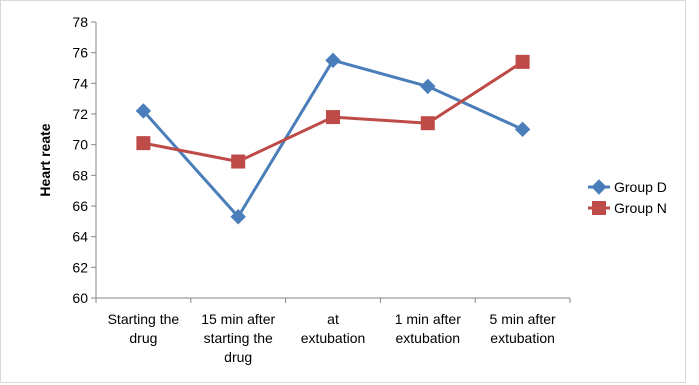  What do you see at coordinates (80, 267) in the screenshot?
I see `y-tick-label: 62` at bounding box center [80, 267].